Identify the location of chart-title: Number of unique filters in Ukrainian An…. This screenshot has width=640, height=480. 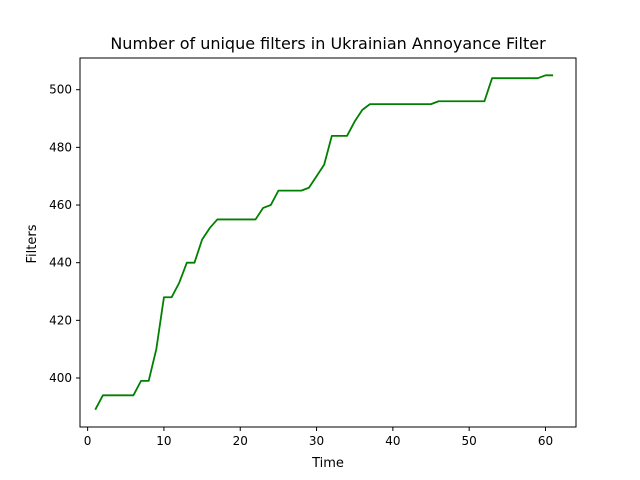
(328, 43).